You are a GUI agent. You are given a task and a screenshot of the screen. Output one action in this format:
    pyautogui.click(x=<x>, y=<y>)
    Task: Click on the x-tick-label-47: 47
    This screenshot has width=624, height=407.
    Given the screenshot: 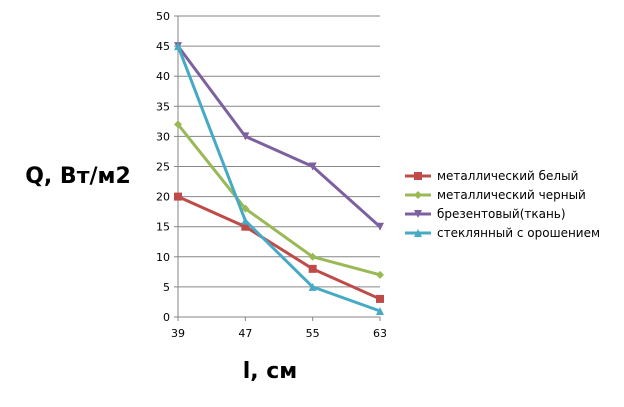 What is the action you would take?
    pyautogui.click(x=245, y=333)
    